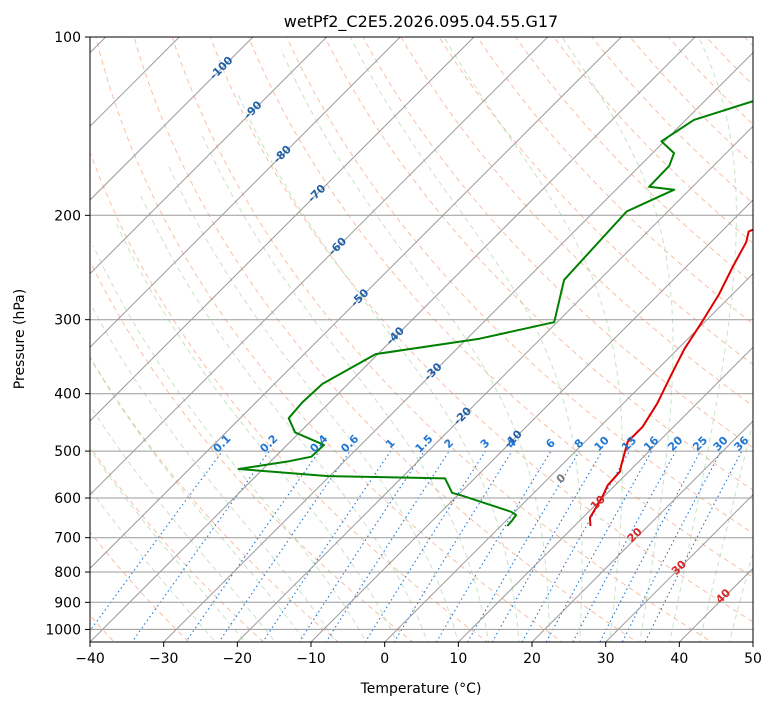 This screenshot has height=708, width=775. What do you see at coordinates (561, 478) in the screenshot?
I see `moist-adiabat-label: 0` at bounding box center [561, 478].